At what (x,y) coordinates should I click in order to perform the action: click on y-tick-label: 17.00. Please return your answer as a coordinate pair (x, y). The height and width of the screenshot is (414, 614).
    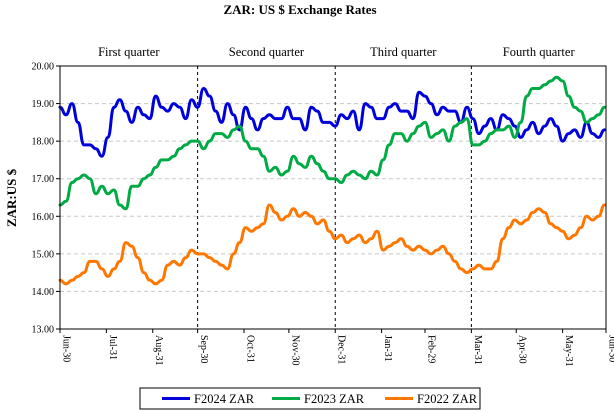
    Looking at the image, I should click on (43, 179).